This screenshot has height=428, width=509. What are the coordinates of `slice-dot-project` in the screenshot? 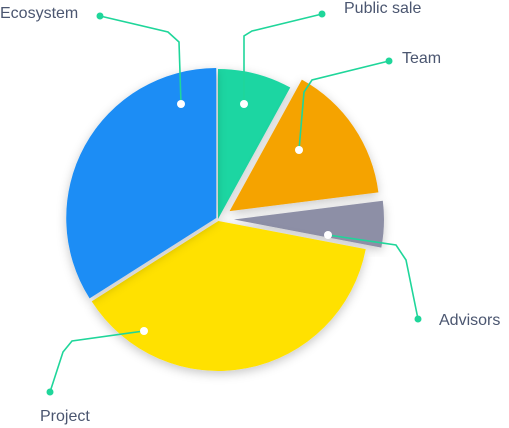 It's located at (144, 331).